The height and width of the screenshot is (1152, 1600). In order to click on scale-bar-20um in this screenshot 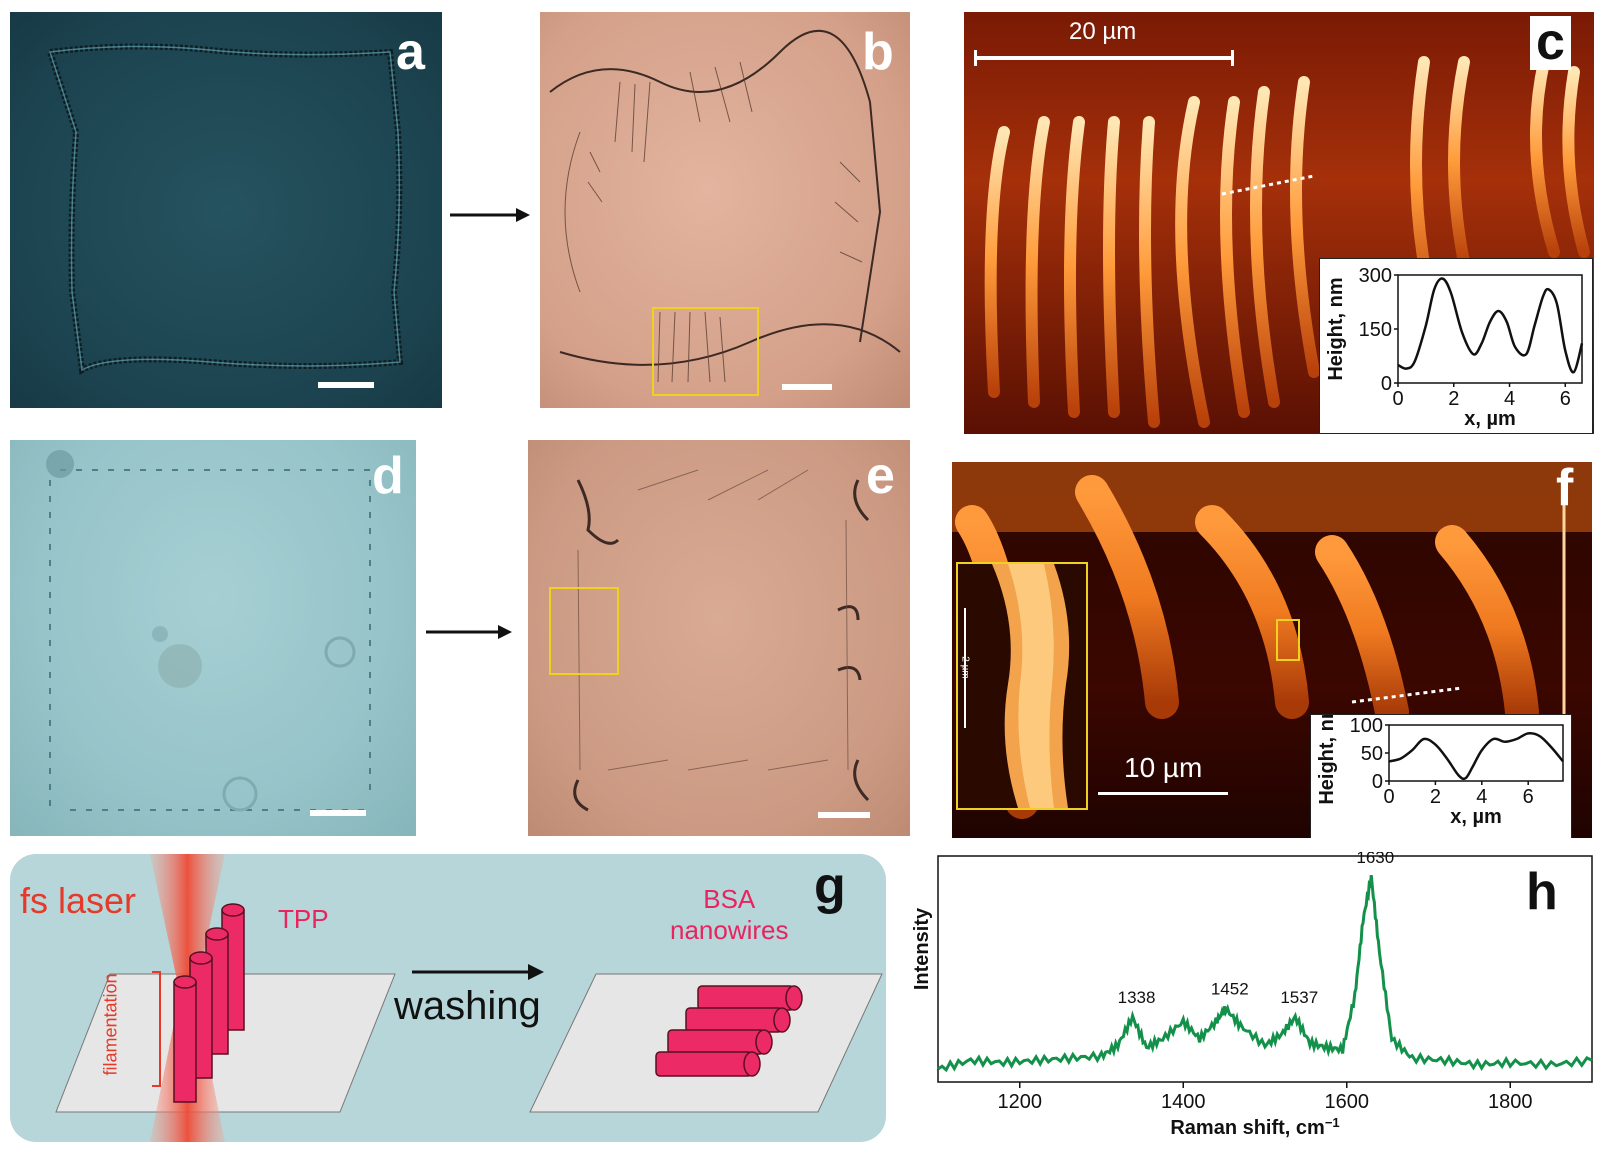, I will do `click(1104, 58)`.